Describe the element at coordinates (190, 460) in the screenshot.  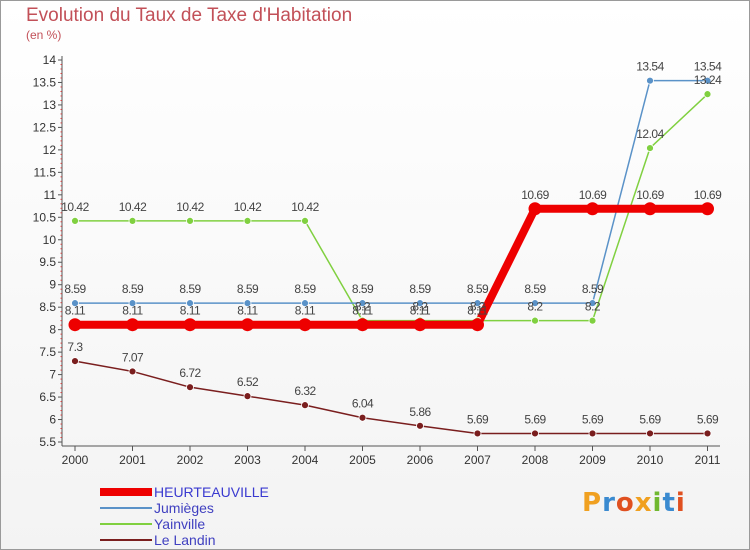
I see `x-tick-label: 2002` at that location.